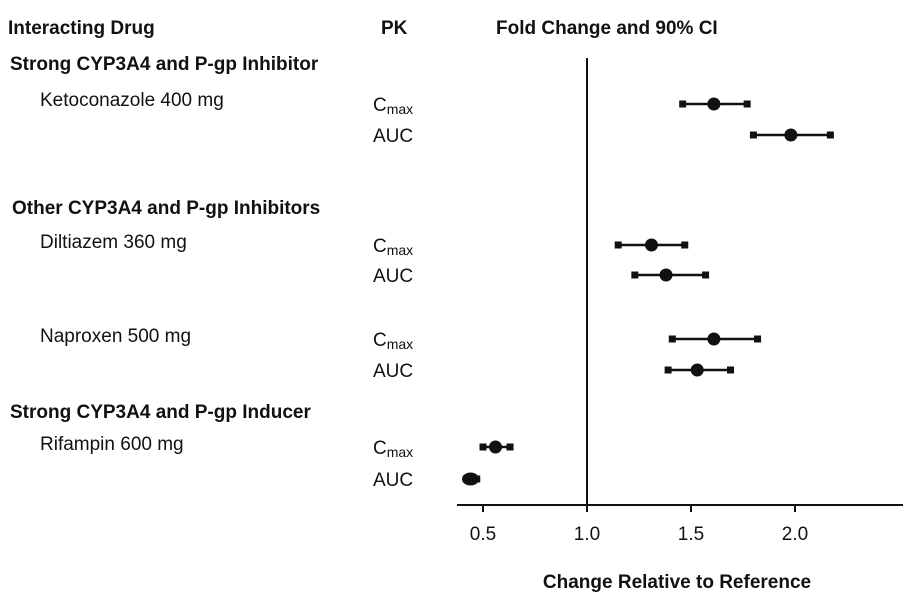 This screenshot has height=594, width=903. What do you see at coordinates (166, 208) in the screenshot?
I see `group-label-other-inhibitors: Other CYP3A4 and P-gp Inhibitors` at bounding box center [166, 208].